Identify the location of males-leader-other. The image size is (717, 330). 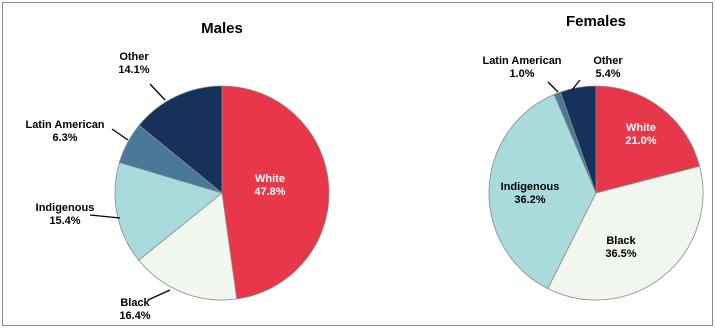
(157, 92).